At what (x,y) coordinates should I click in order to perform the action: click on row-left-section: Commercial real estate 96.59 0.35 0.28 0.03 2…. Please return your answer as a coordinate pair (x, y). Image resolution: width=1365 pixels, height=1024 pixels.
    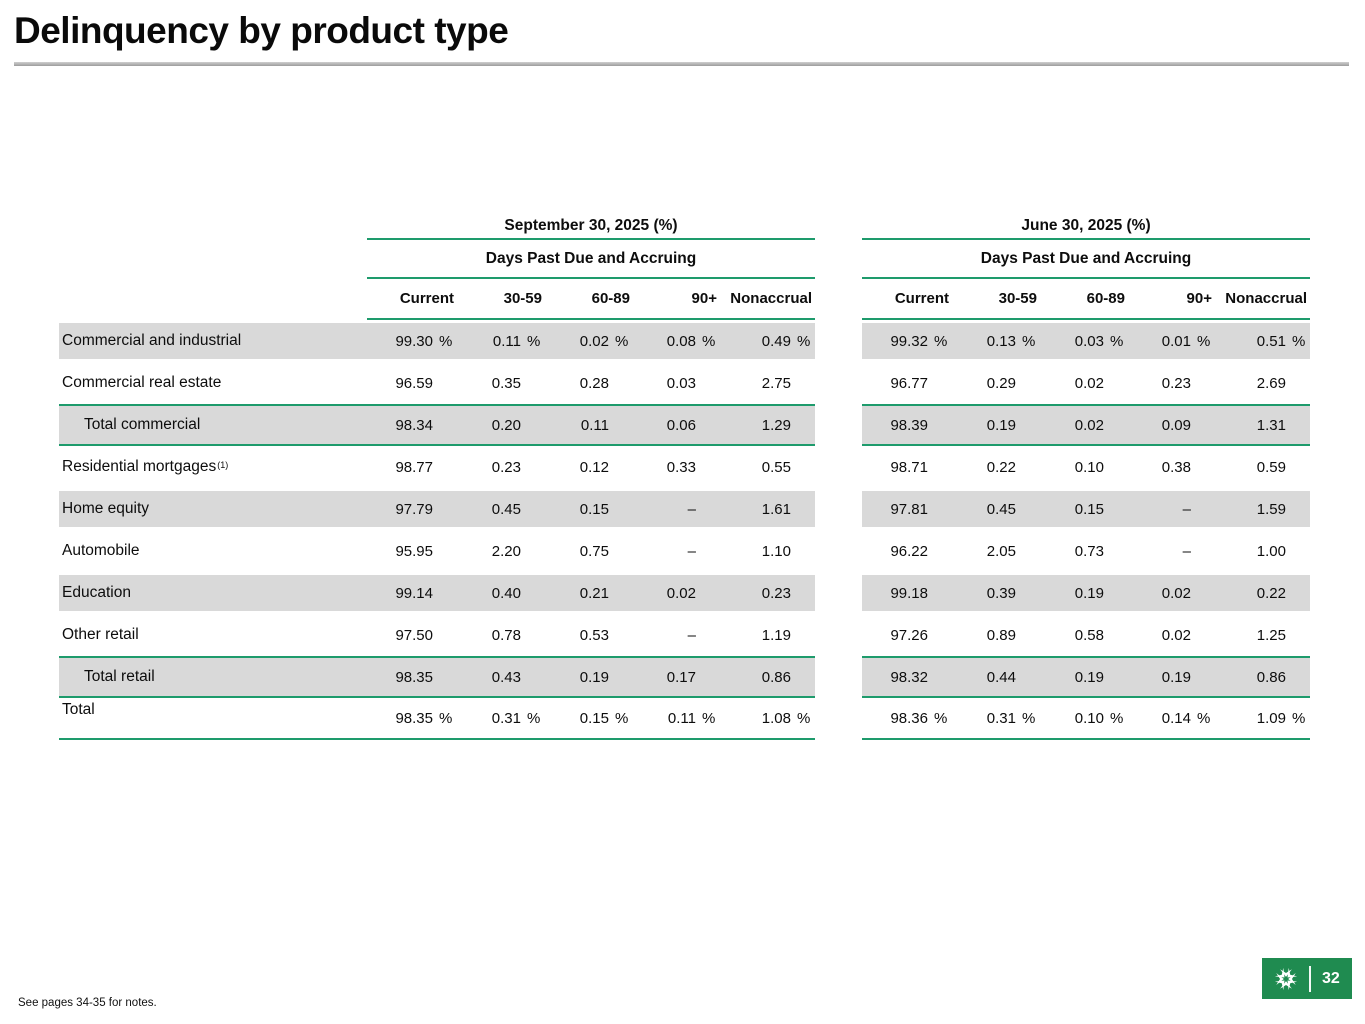
    Looking at the image, I should click on (437, 383).